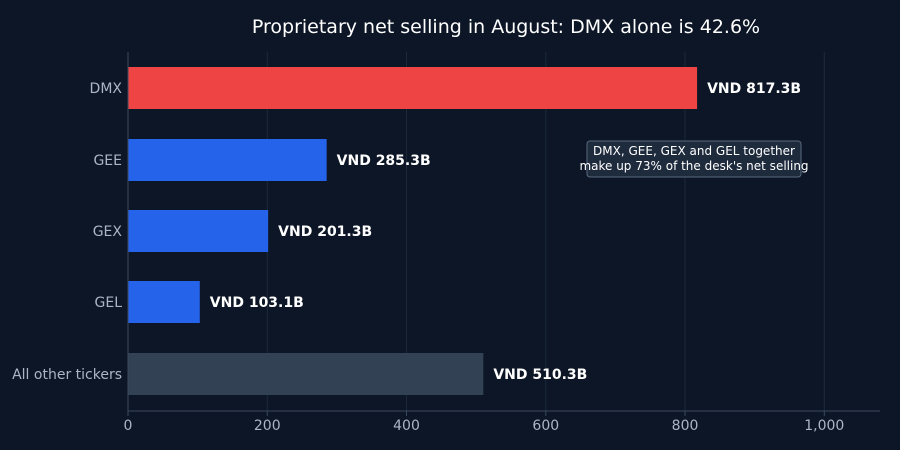  Describe the element at coordinates (128, 426) in the screenshot. I see `x-tick-label-0: 0` at that location.